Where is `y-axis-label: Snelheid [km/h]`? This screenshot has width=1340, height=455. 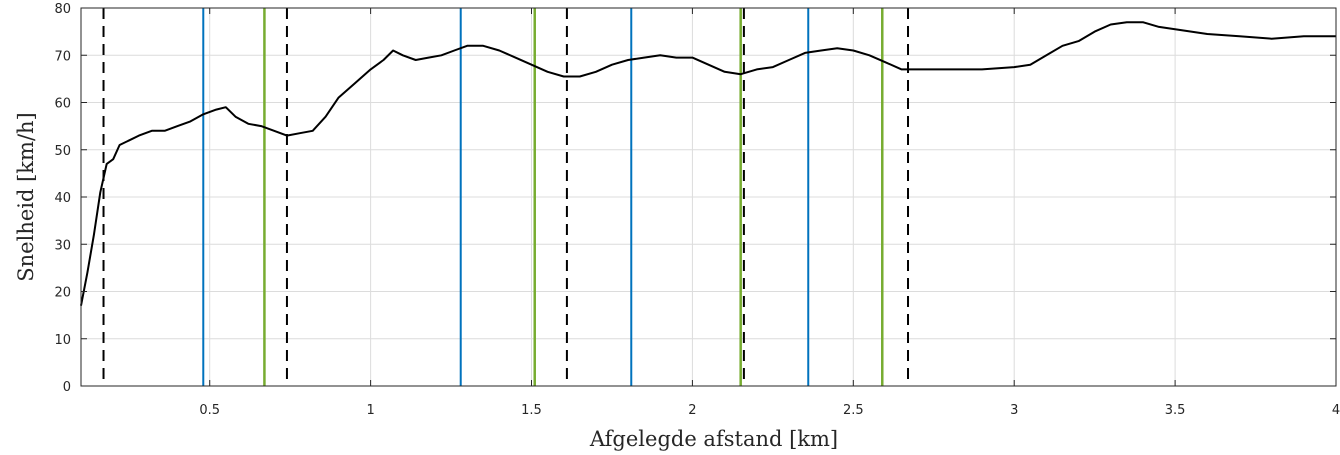 y-axis-label: Snelheid [km/h] is located at coordinates (26, 196).